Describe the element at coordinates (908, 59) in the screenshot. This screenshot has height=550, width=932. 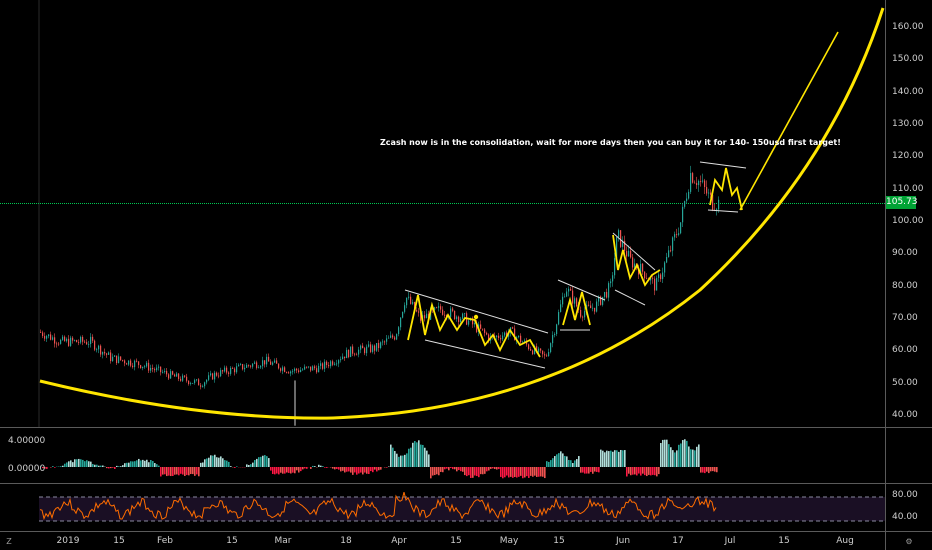
I see `price-axis-label: 150.00` at that location.